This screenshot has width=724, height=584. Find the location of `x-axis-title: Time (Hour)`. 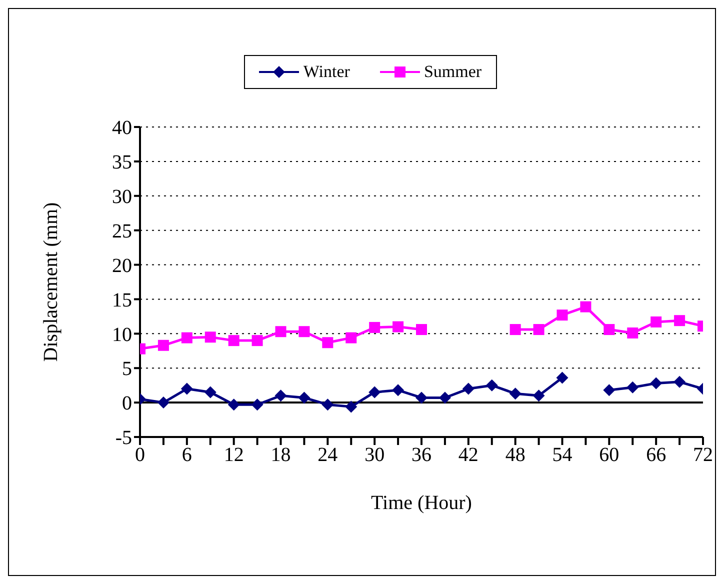

x-axis-title: Time (Hour) is located at coordinates (421, 503).